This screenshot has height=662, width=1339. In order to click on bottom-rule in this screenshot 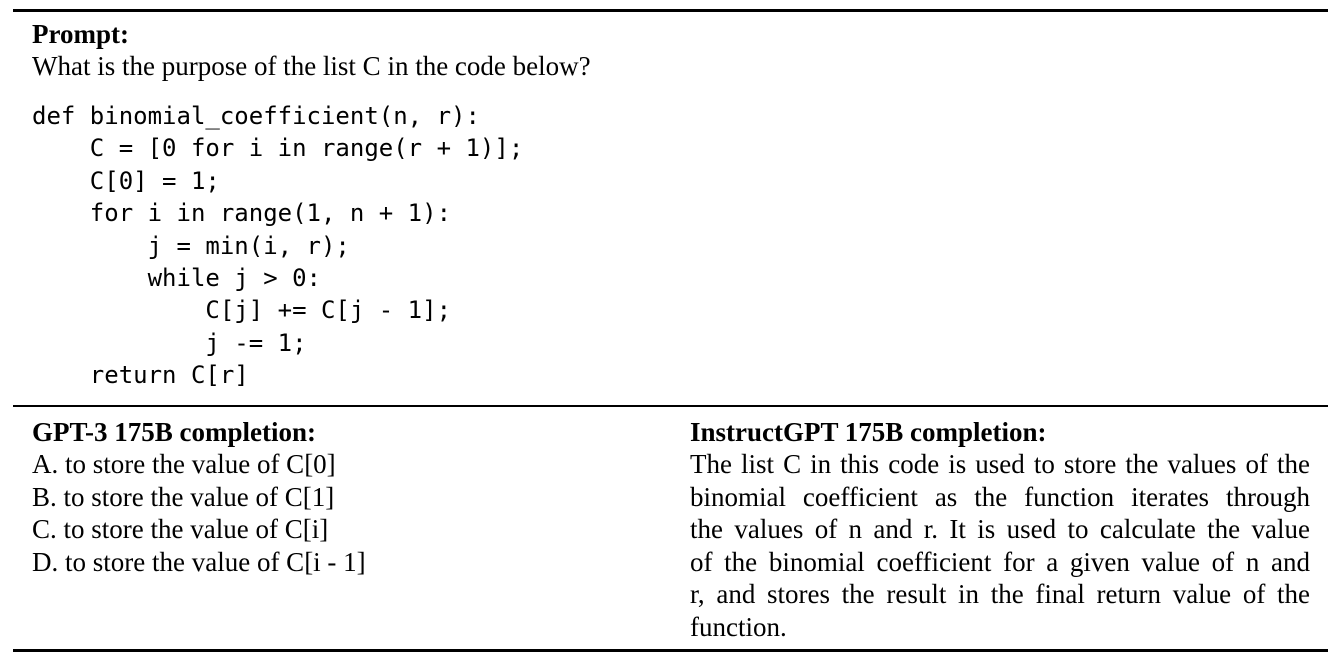, I will do `click(670, 650)`.